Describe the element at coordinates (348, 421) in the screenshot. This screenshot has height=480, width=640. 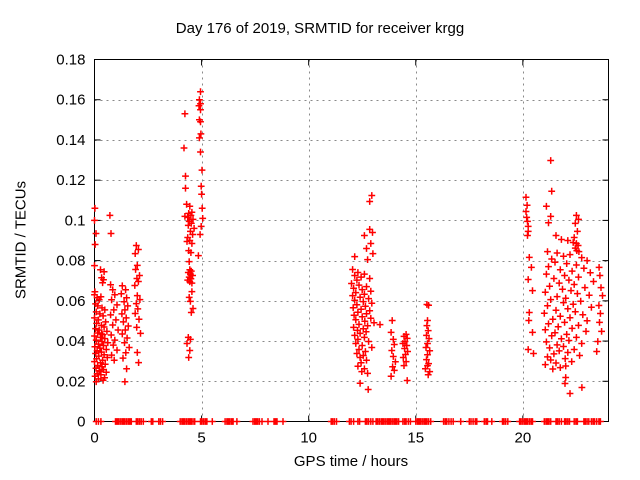
I see `baseline-points` at that location.